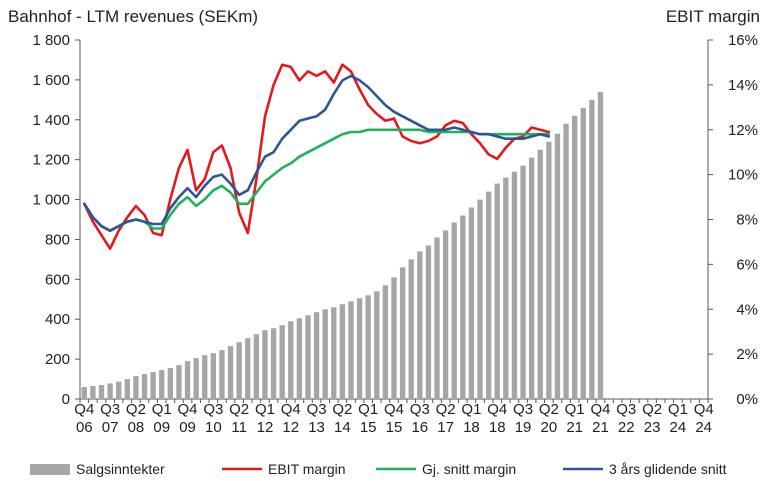 This screenshot has height=484, width=768. I want to click on x-tick-label-year: 16, so click(419, 427).